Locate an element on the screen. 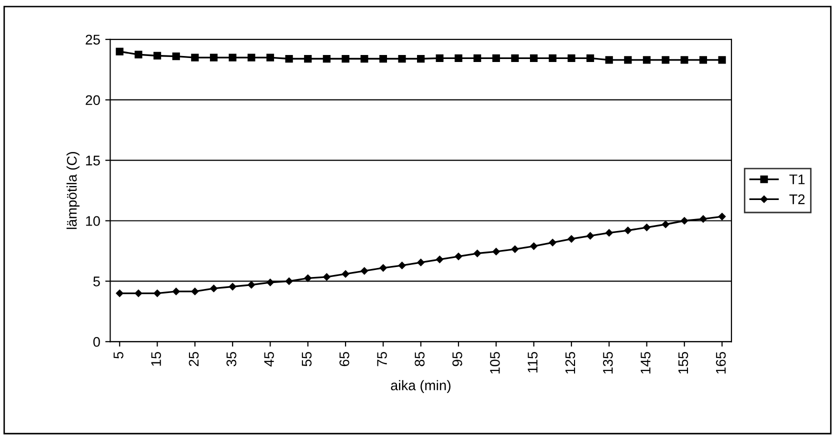 Image resolution: width=835 pixels, height=438 pixels. y-tick-label: 20 is located at coordinates (93, 100).